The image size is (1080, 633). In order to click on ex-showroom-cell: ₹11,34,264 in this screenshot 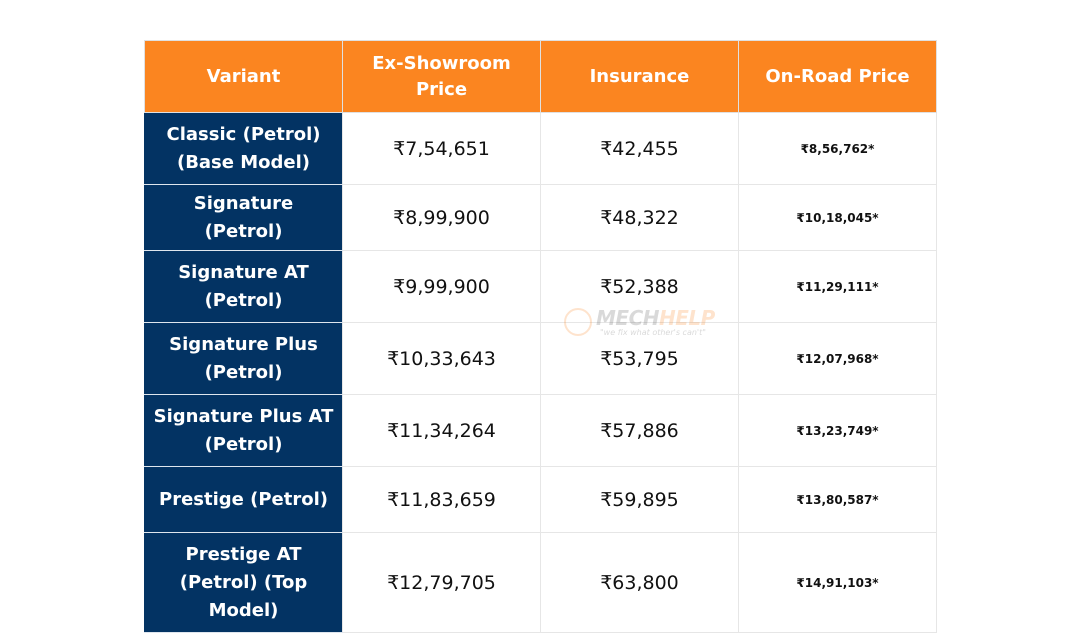, I will do `click(441, 430)`.